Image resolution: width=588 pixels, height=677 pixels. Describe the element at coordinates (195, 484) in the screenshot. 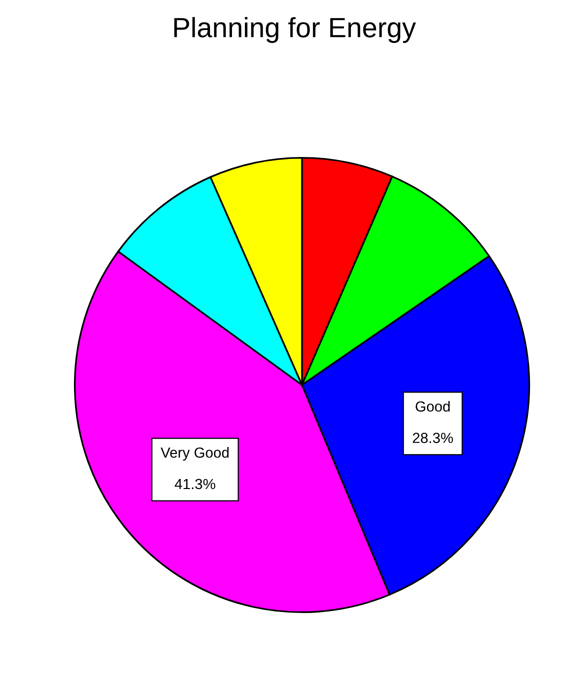

I see `data-label: 41.3%` at that location.